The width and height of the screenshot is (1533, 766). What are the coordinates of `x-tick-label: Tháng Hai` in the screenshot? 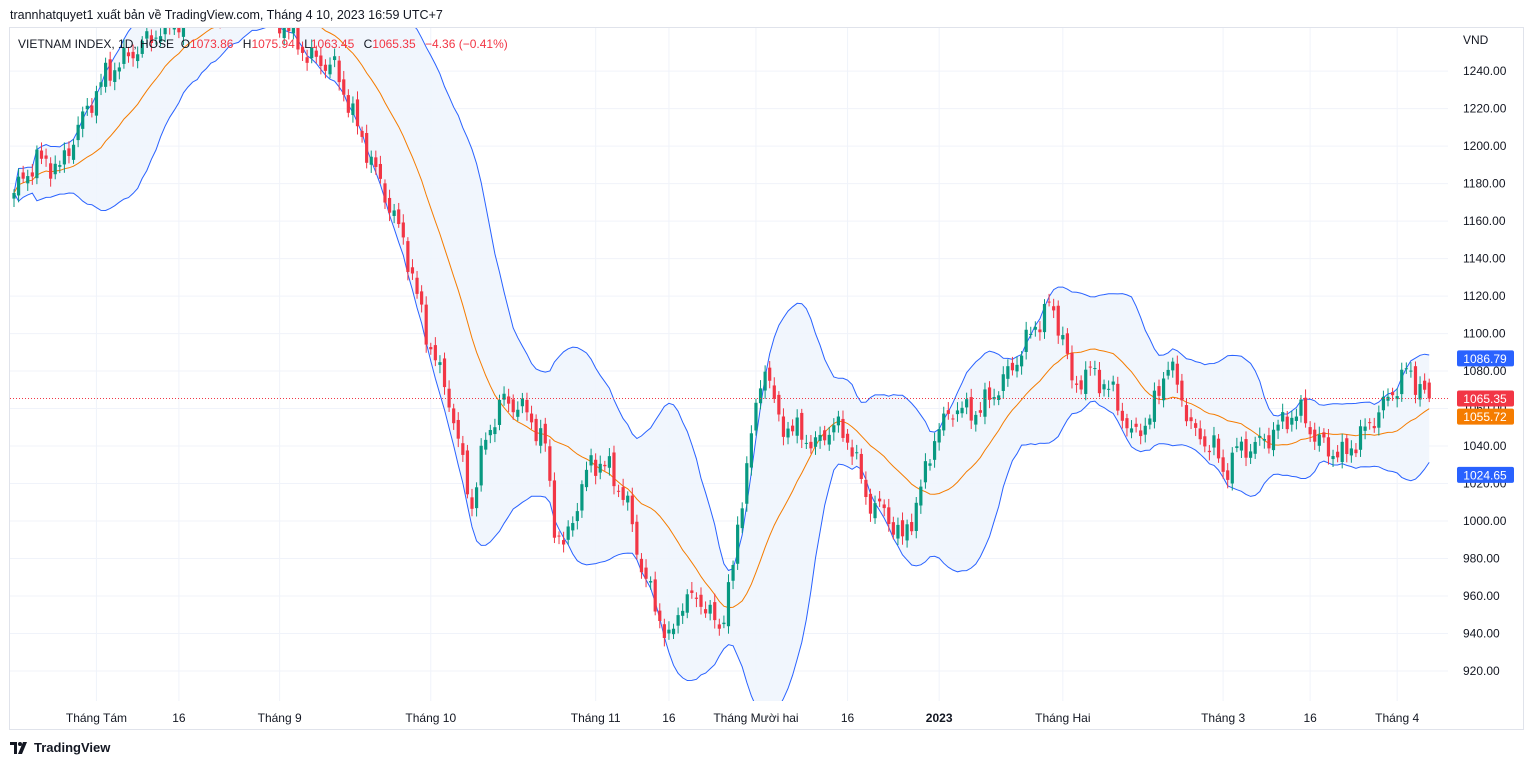 It's located at (1062, 718).